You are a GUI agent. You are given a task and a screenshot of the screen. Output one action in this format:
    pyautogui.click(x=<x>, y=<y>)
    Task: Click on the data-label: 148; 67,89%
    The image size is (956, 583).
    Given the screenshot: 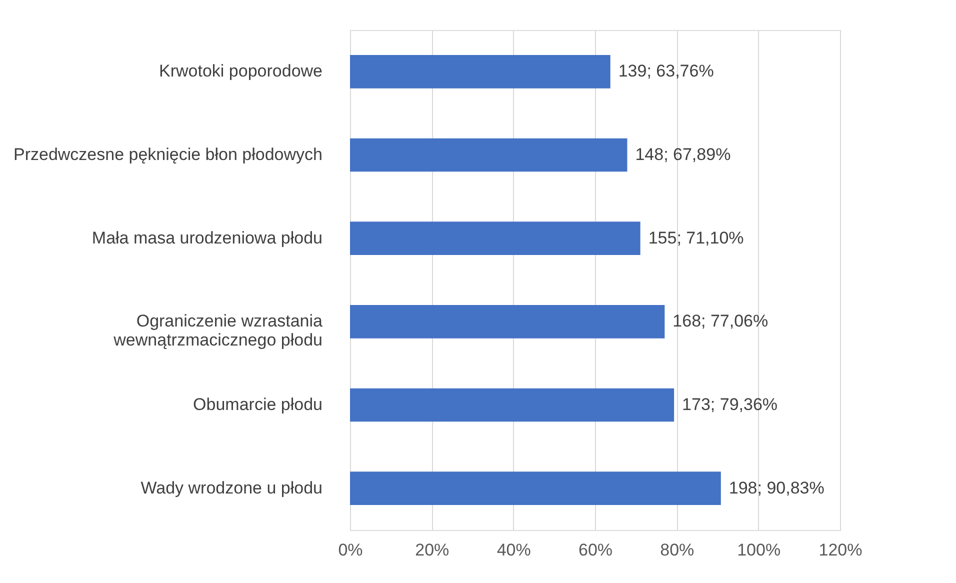 What is the action you would take?
    pyautogui.click(x=683, y=154)
    